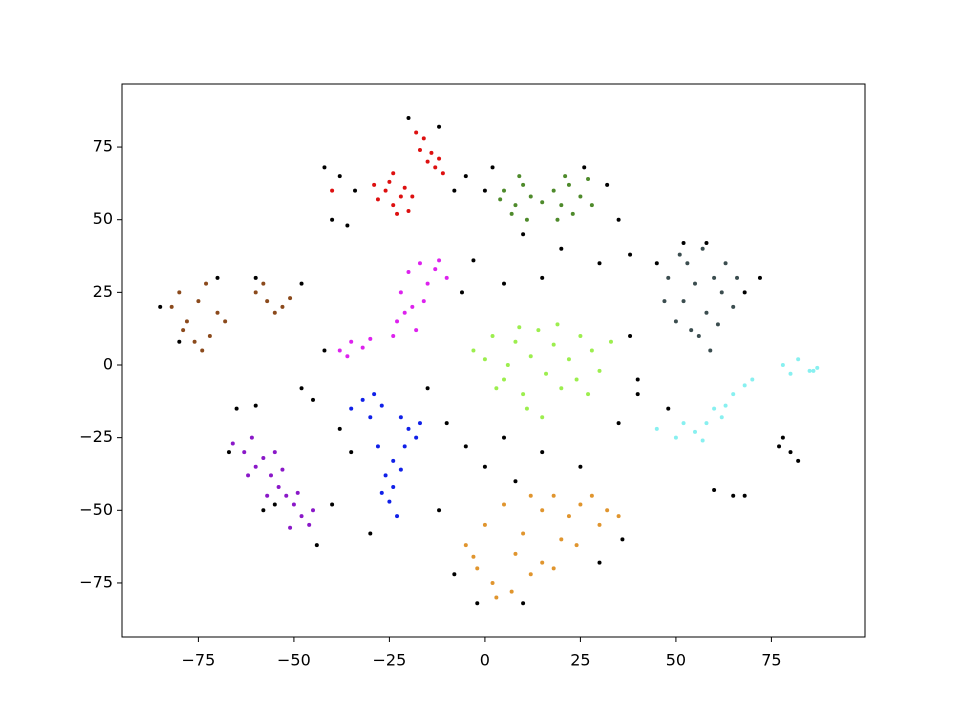  What do you see at coordinates (771, 660) in the screenshot?
I see `x-tick-label: 75` at bounding box center [771, 660].